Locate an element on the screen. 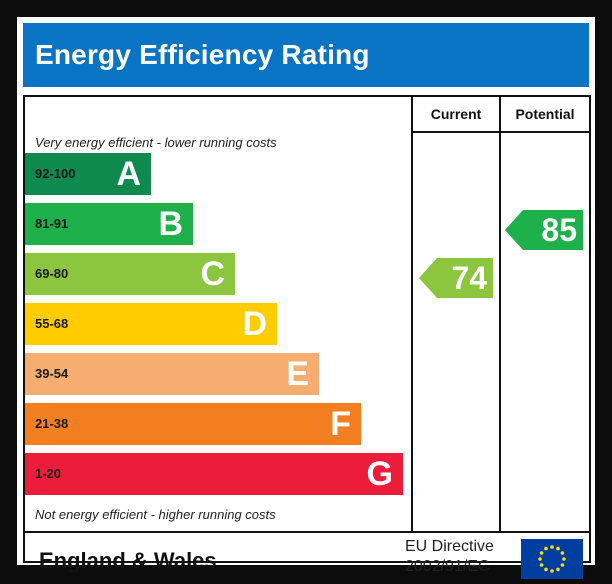 This screenshot has height=584, width=612. band-range: 1-20 is located at coordinates (48, 473).